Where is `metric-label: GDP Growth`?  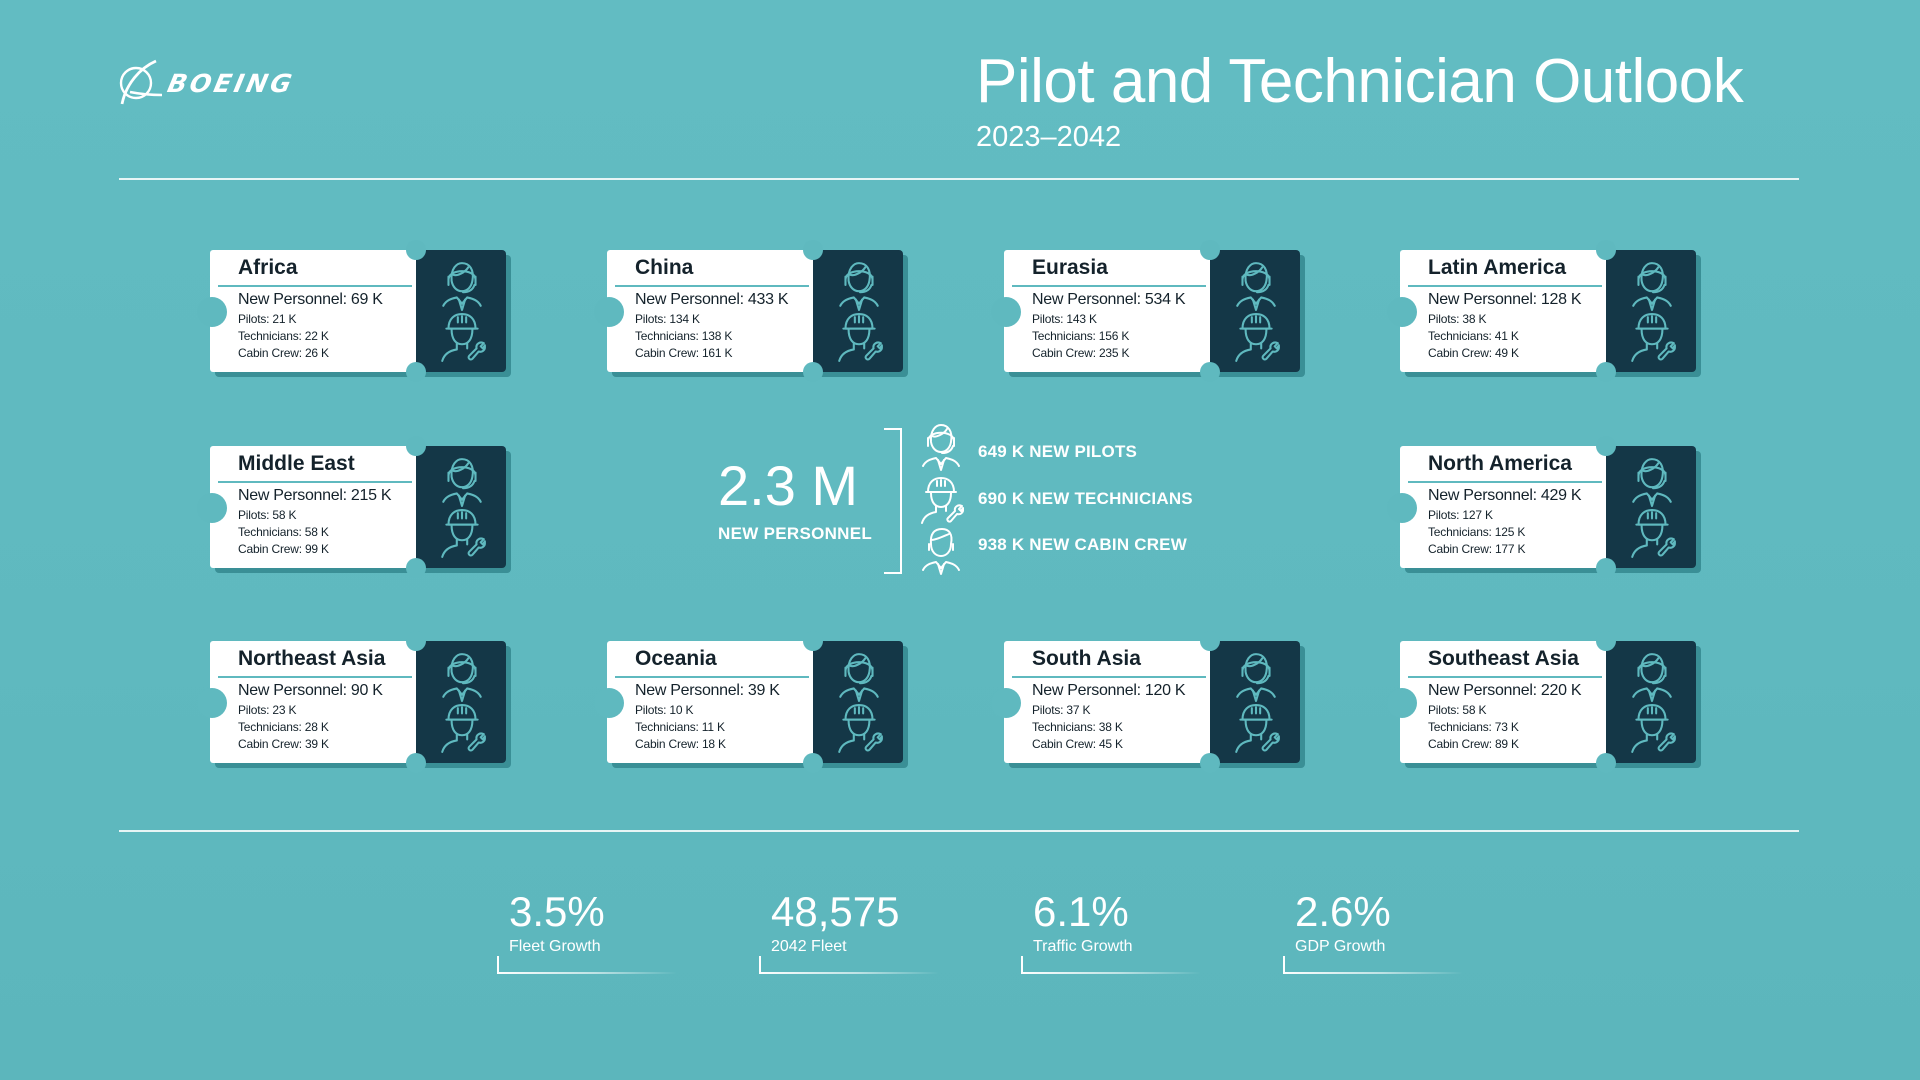
metric-label: GDP Growth is located at coordinates (1340, 946).